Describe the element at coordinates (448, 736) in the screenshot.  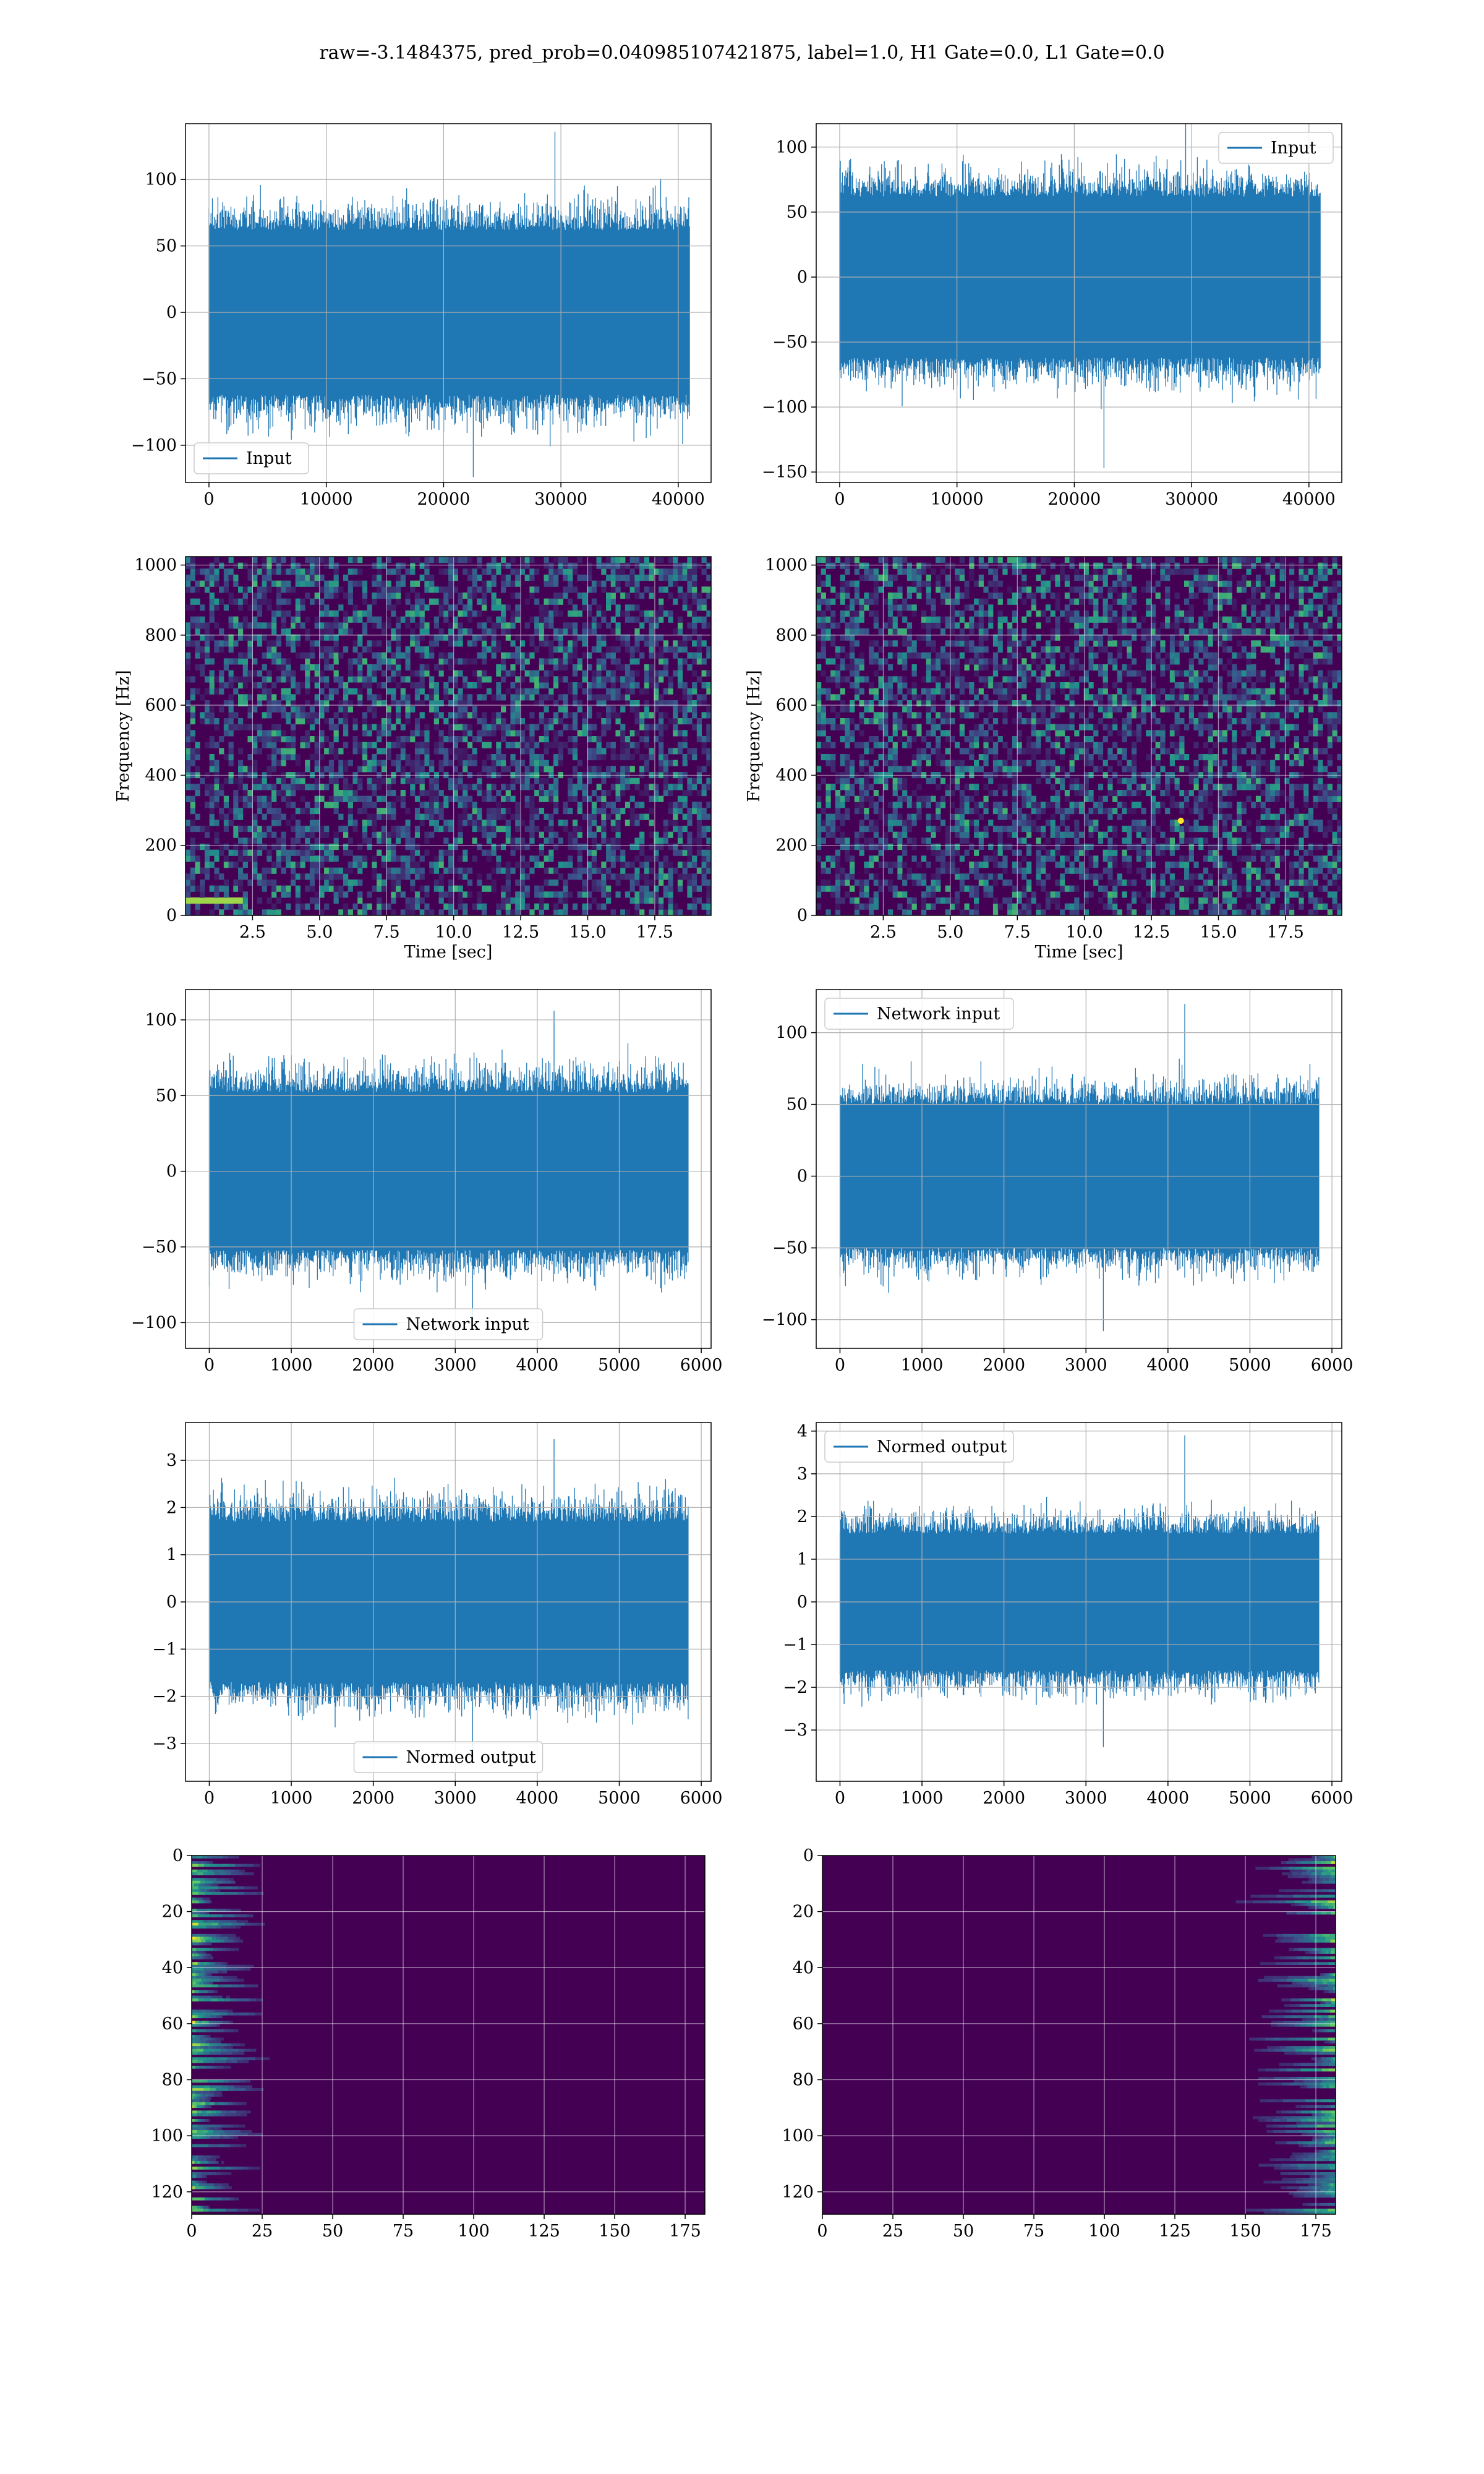
I see `plot-area` at that location.